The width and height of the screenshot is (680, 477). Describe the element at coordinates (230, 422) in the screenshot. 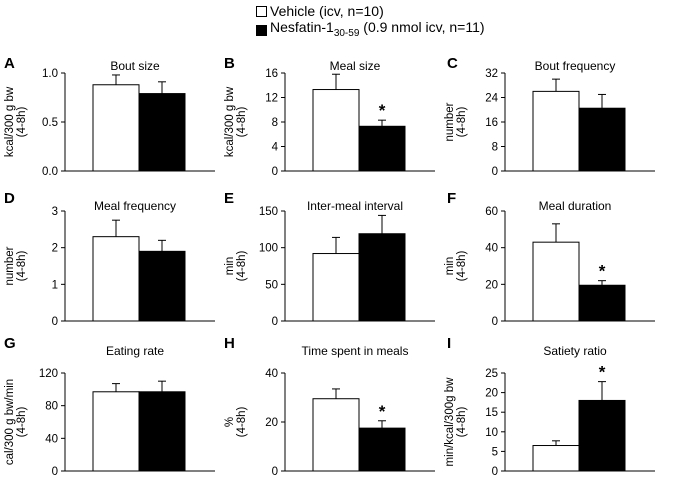

I see `y-axis-label: %` at that location.